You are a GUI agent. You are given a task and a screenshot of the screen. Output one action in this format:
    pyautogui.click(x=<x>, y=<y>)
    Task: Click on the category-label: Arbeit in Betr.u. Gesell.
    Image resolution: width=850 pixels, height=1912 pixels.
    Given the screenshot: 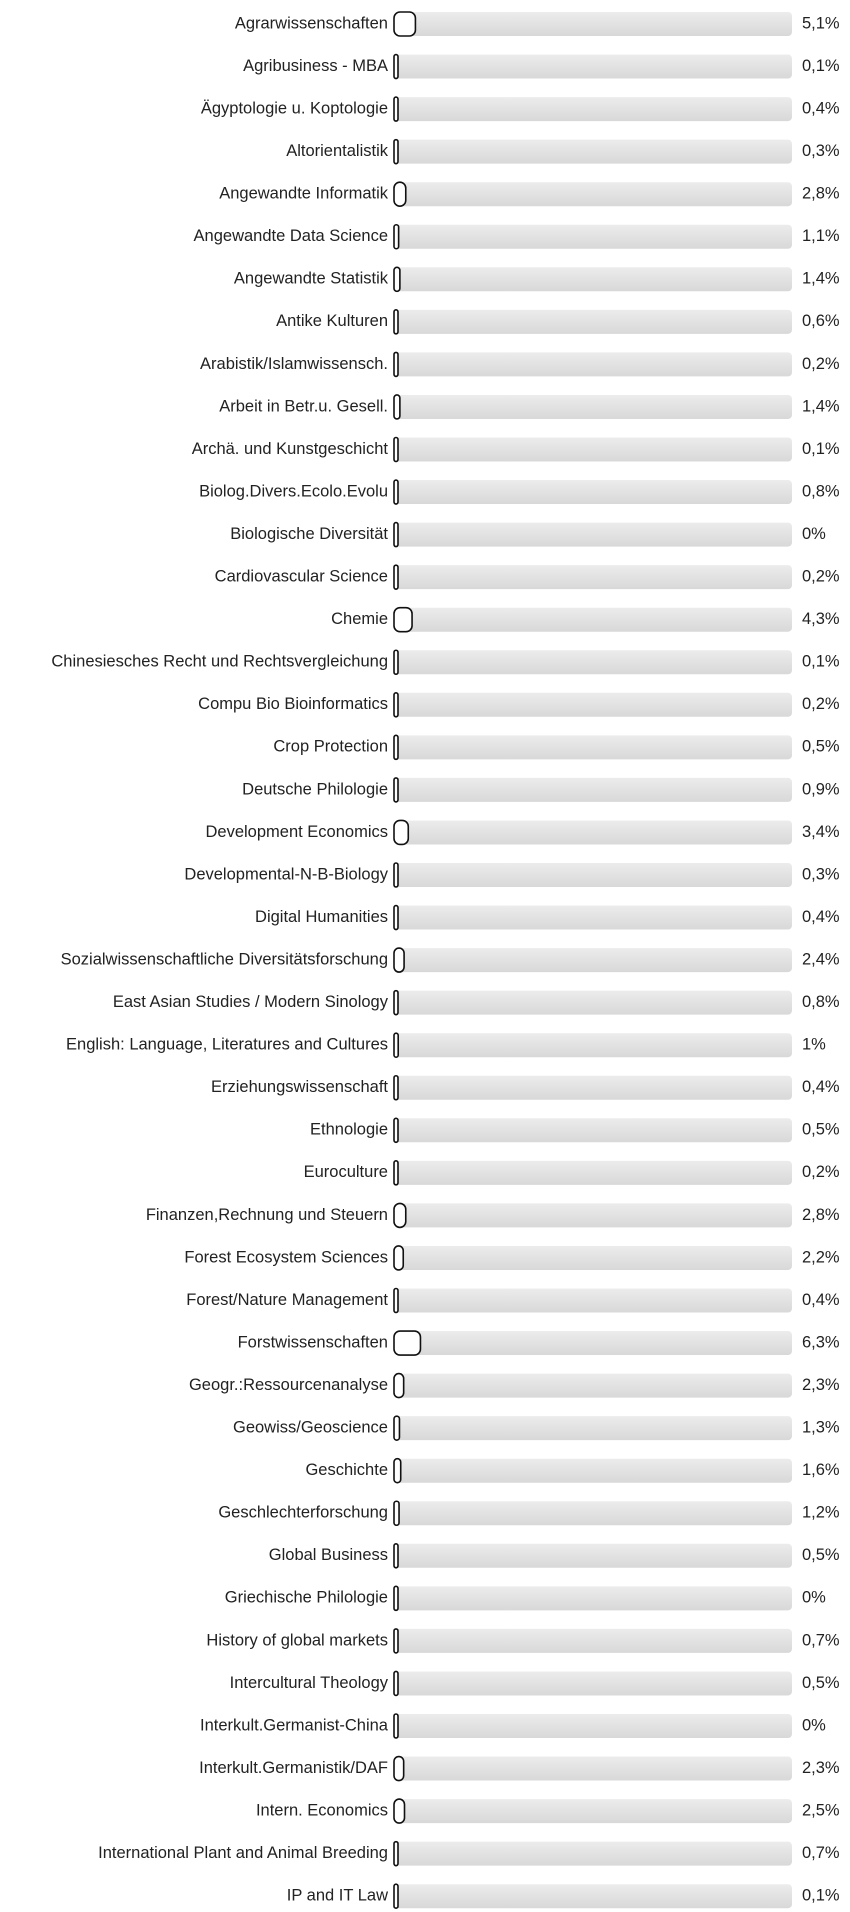 What is the action you would take?
    pyautogui.click(x=303, y=406)
    